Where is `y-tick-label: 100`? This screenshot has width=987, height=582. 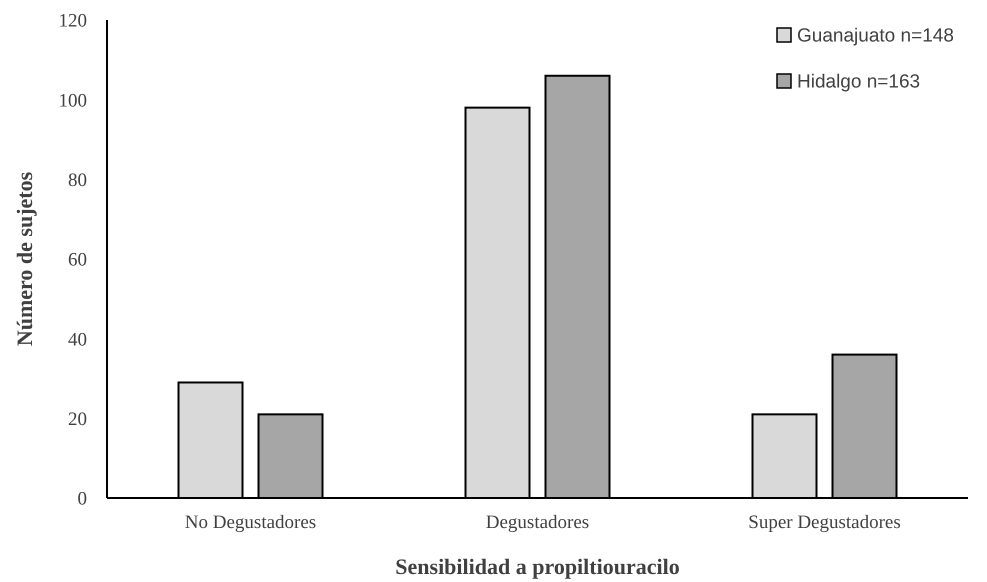
y-tick-label: 100 is located at coordinates (72, 101).